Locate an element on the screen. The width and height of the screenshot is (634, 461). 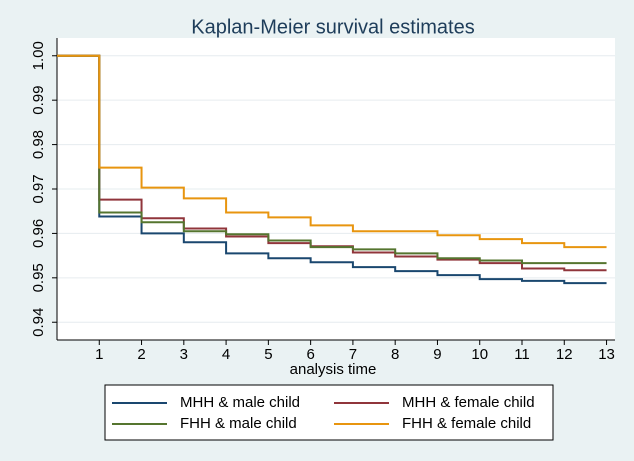
y-tick-label: 1.00 is located at coordinates (38, 55).